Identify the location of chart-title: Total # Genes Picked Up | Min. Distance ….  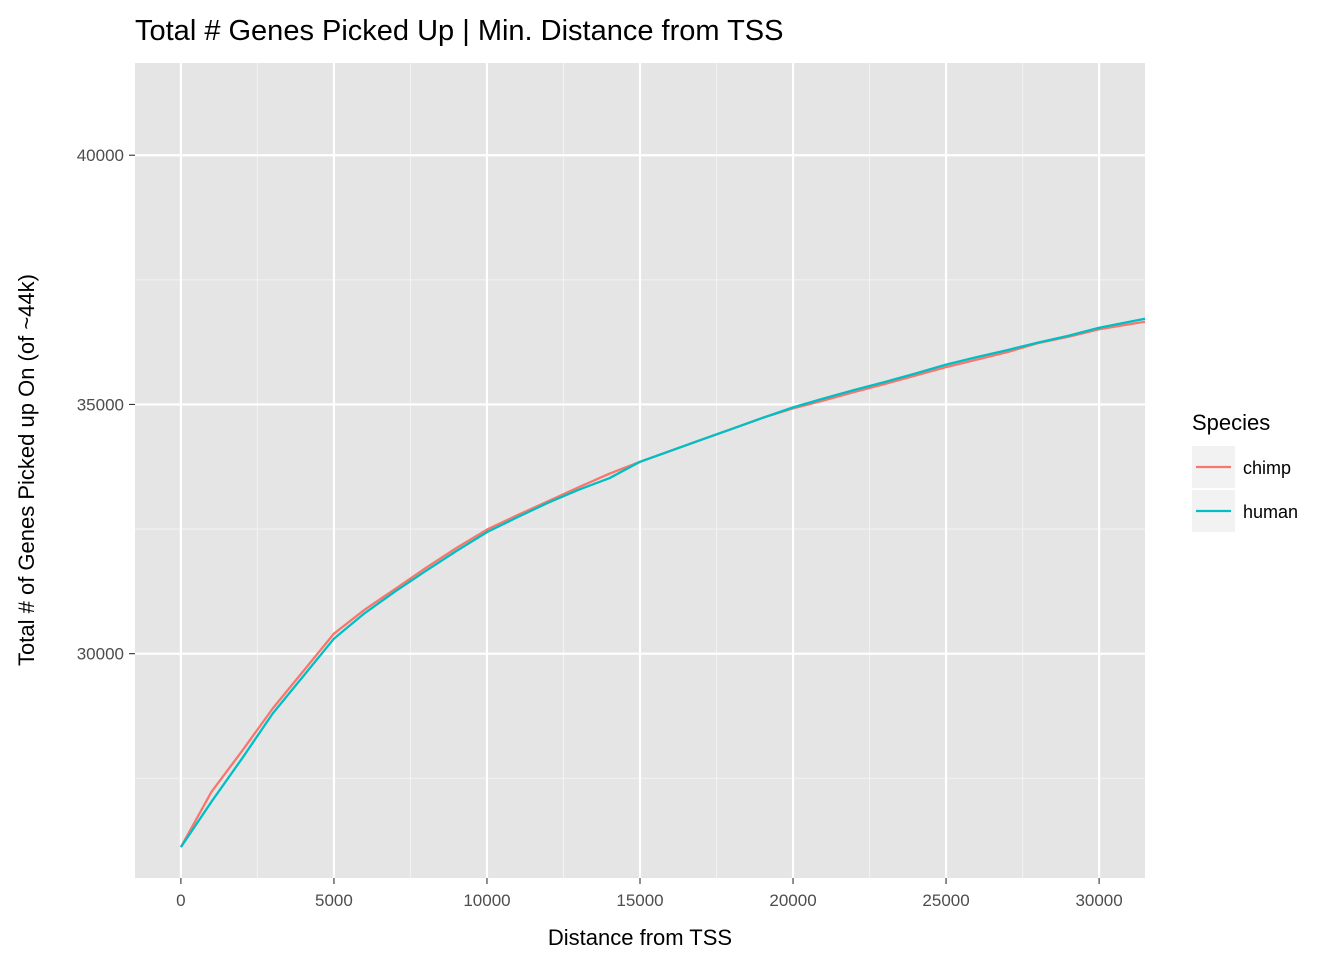
(459, 31).